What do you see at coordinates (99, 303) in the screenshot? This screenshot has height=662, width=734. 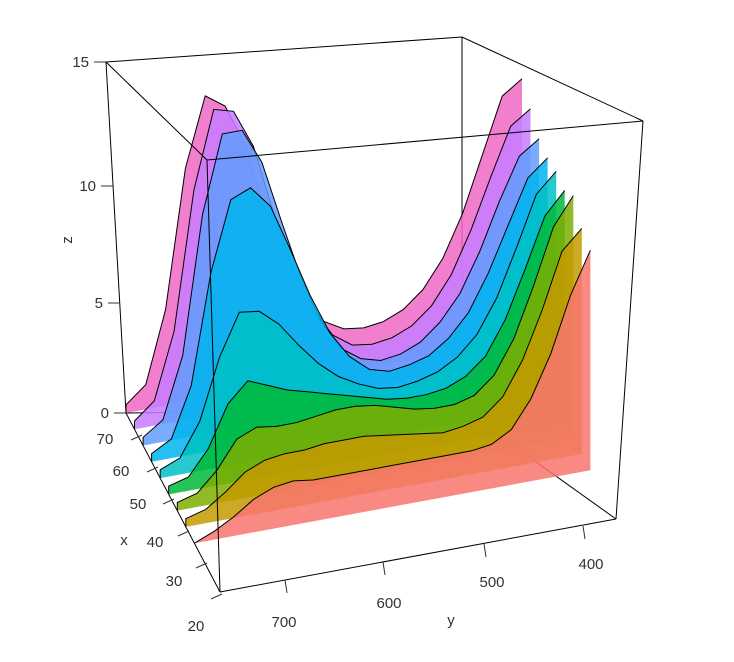 I see `z-tick-label: 5` at bounding box center [99, 303].